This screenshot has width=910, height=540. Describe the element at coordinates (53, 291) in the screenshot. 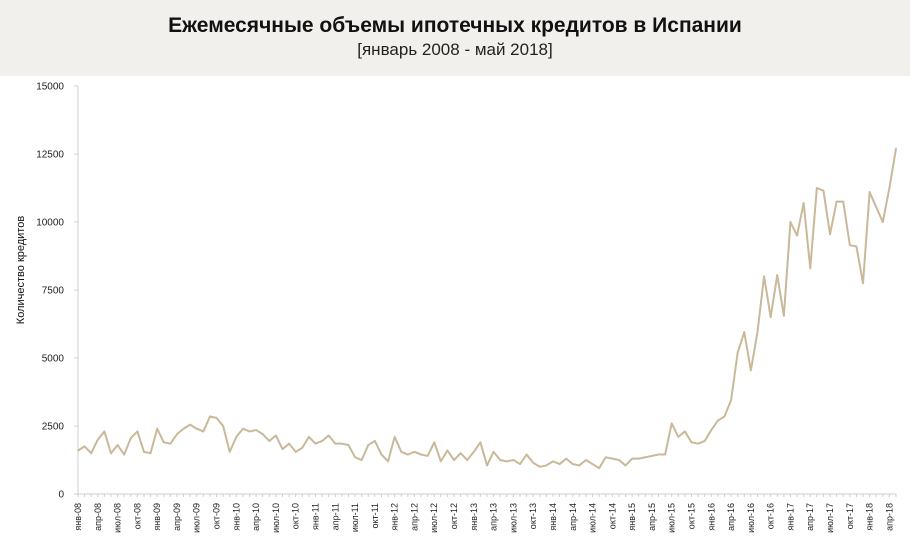

I see `y-tick-label: 7500` at that location.